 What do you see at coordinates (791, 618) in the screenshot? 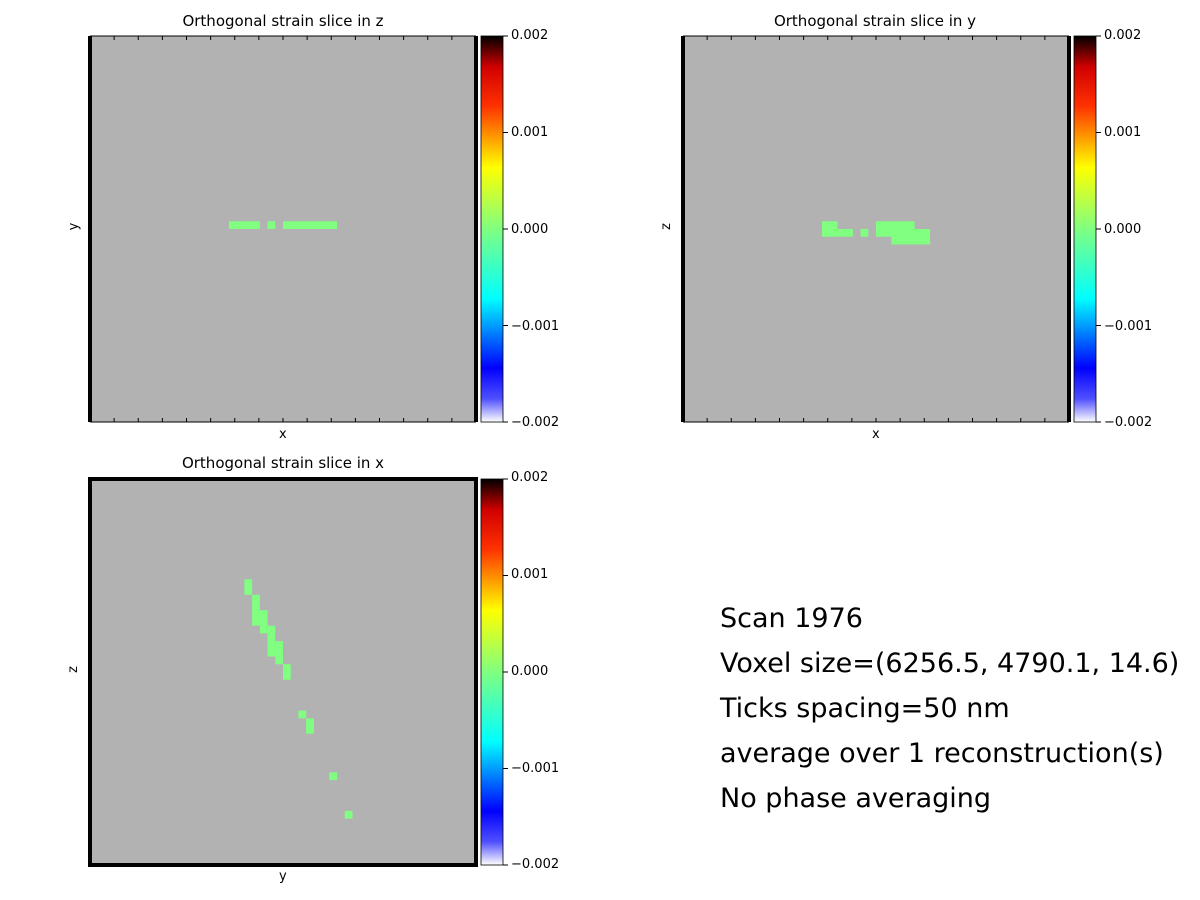
I see `scan-number-text: Scan 1976` at bounding box center [791, 618].